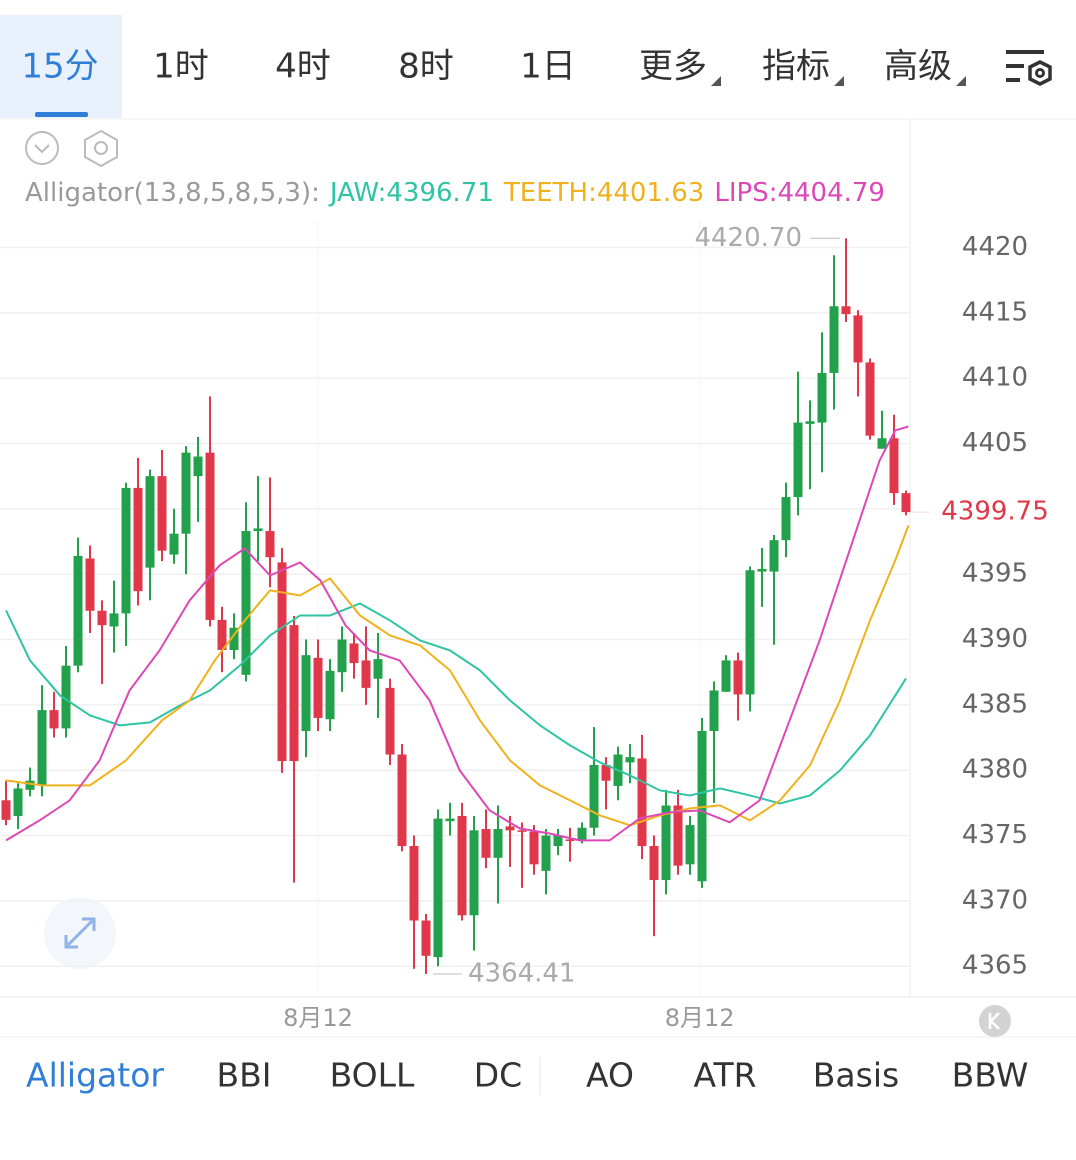  I want to click on y-tick-label: 4405, so click(995, 443).